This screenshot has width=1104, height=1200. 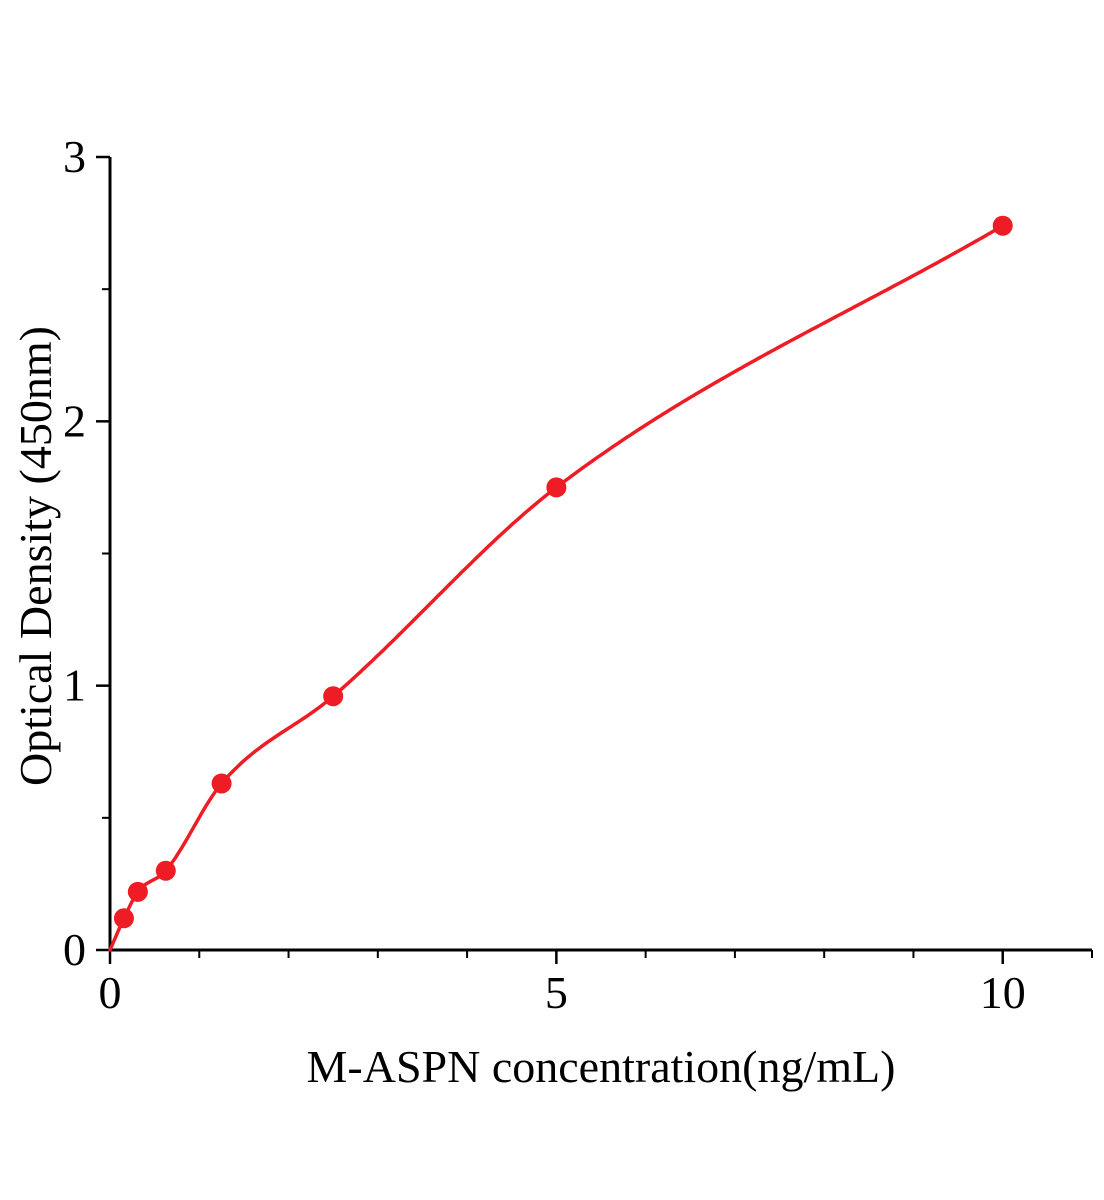 What do you see at coordinates (74, 420) in the screenshot?
I see `y-tick-label: 2` at bounding box center [74, 420].